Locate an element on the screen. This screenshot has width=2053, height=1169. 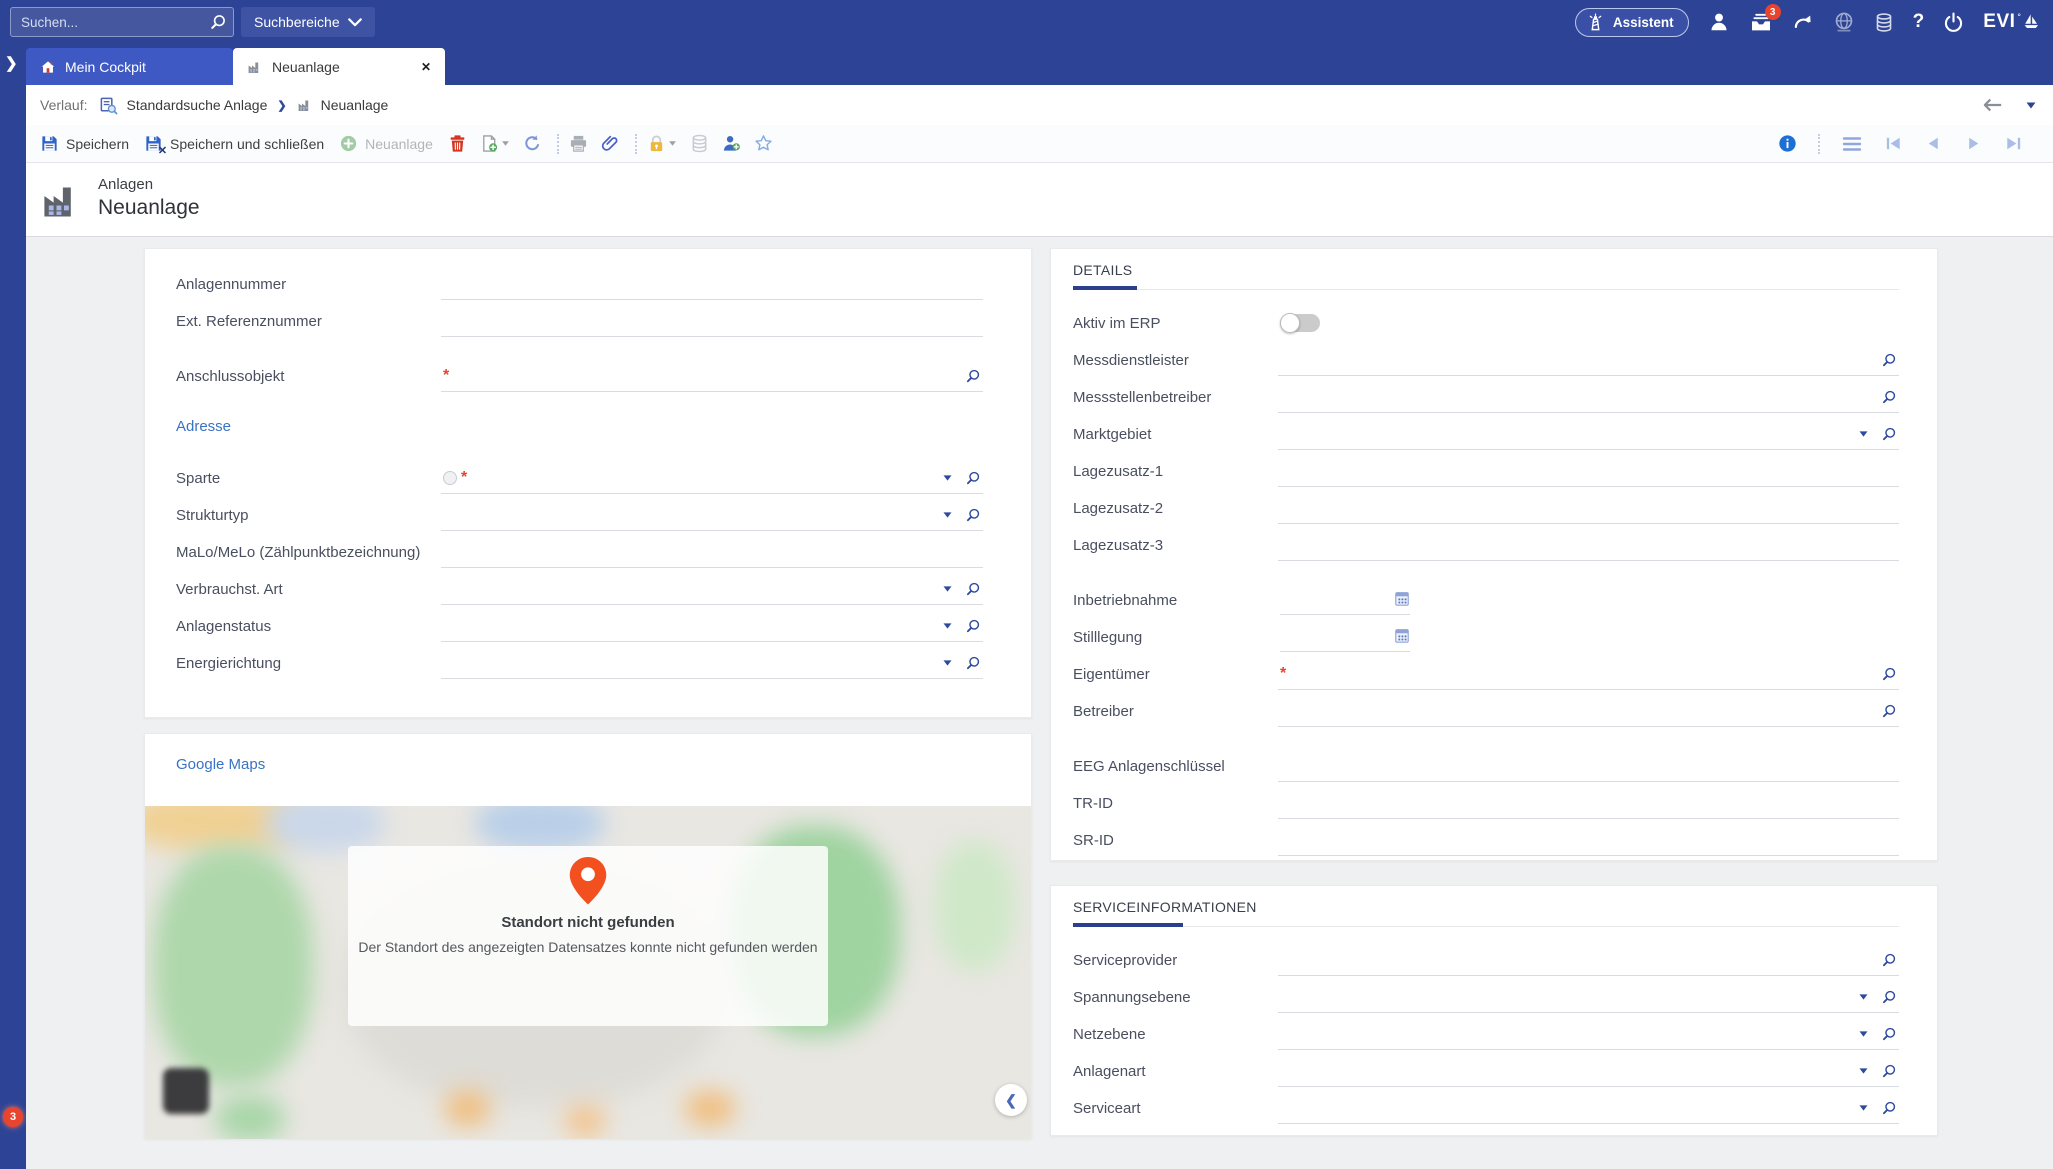
netzebene-input is located at coordinates (1588, 1035).